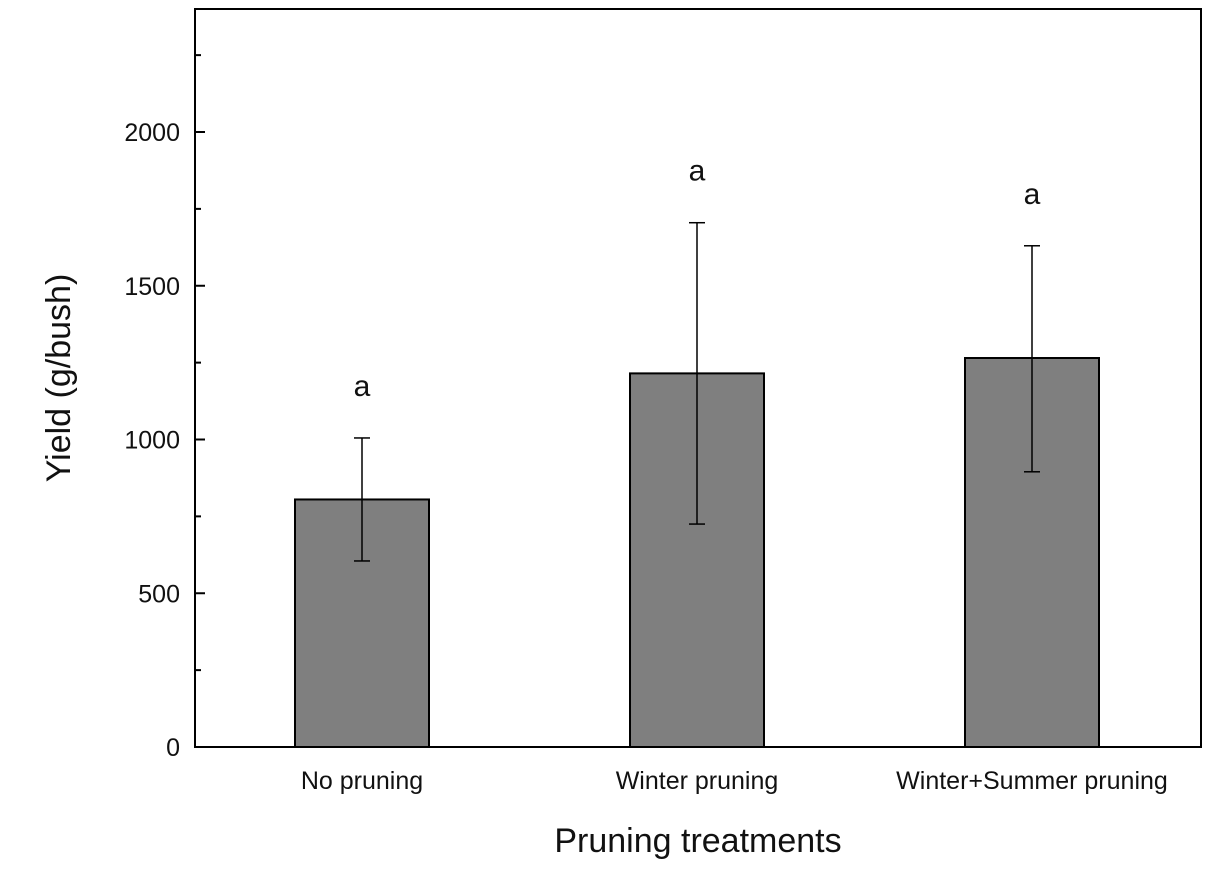  What do you see at coordinates (173, 748) in the screenshot?
I see `y-tick-label: 0` at bounding box center [173, 748].